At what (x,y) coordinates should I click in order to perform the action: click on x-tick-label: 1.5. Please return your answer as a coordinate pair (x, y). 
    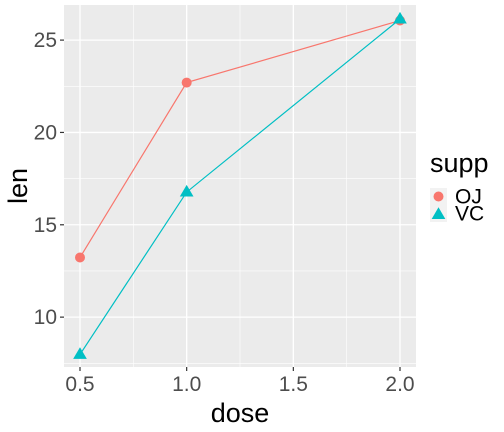
    Looking at the image, I should click on (293, 384).